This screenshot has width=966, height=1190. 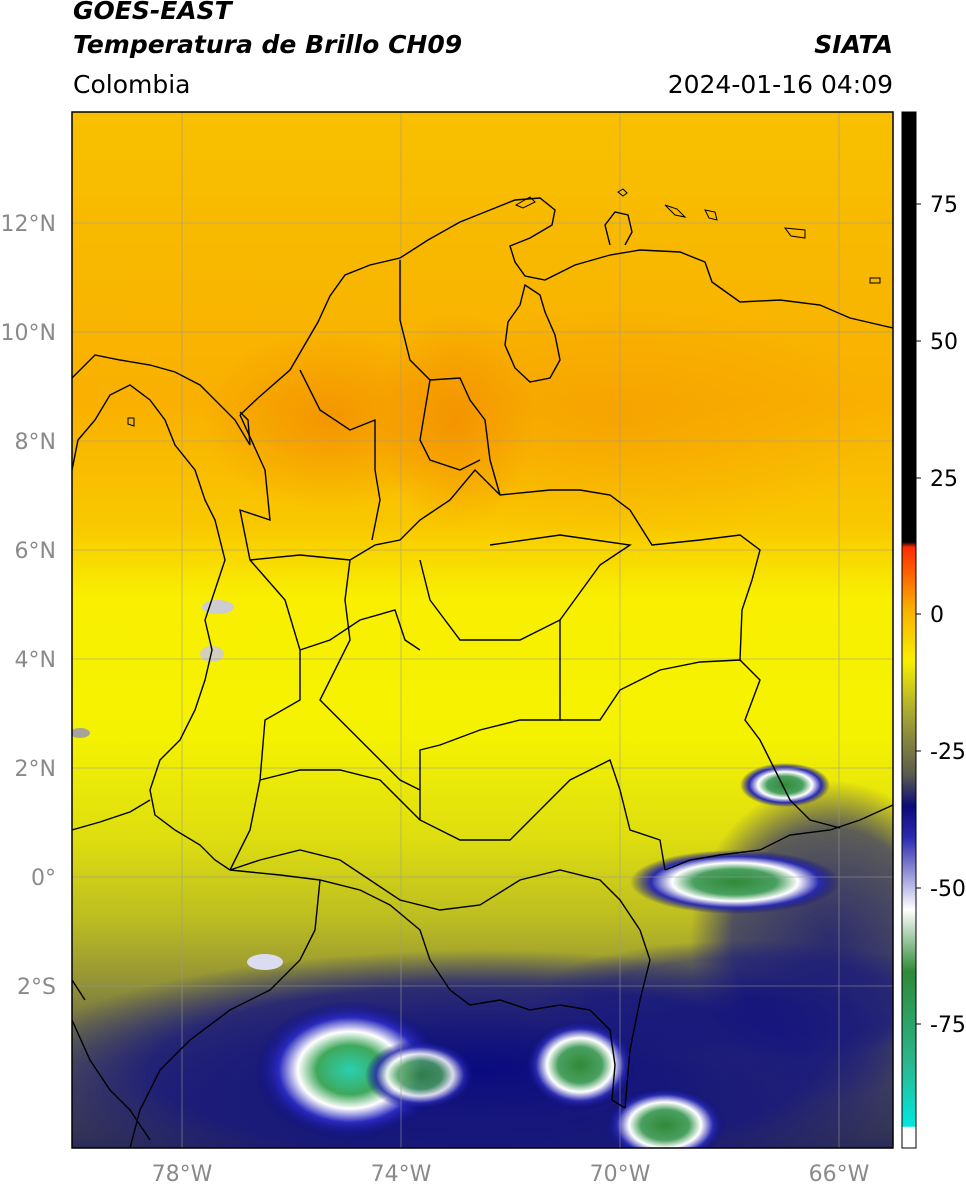 What do you see at coordinates (28, 224) in the screenshot?
I see `lat-label-12n: 12°N` at bounding box center [28, 224].